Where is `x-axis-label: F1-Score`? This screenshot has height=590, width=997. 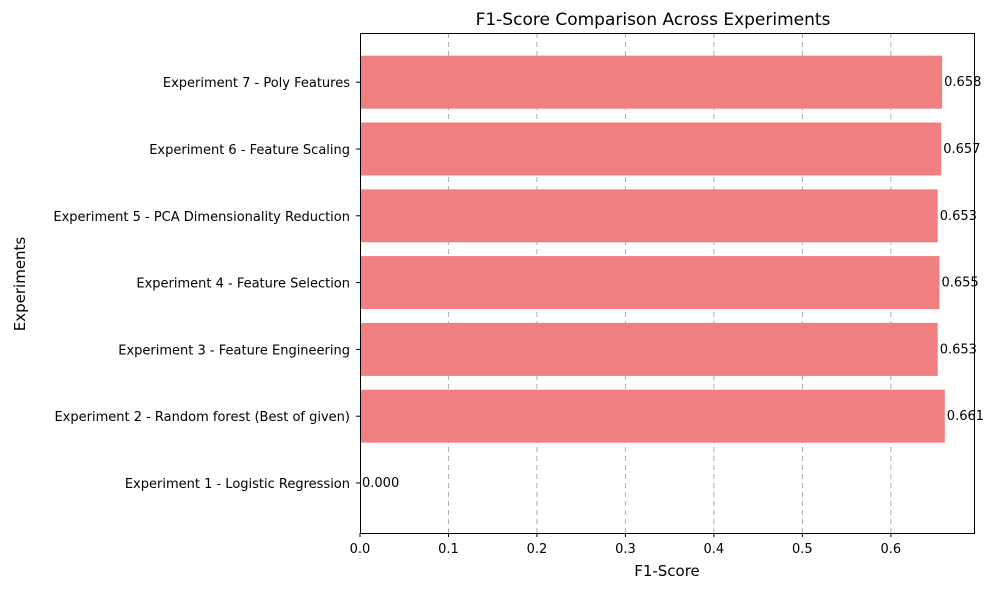 x-axis-label: F1-Score is located at coordinates (667, 571).